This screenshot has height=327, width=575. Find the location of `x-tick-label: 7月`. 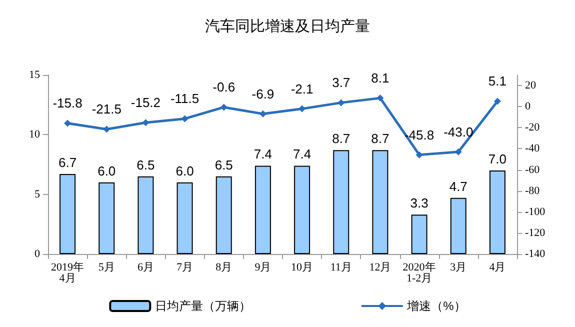

x-tick-label: 7月 is located at coordinates (185, 268).